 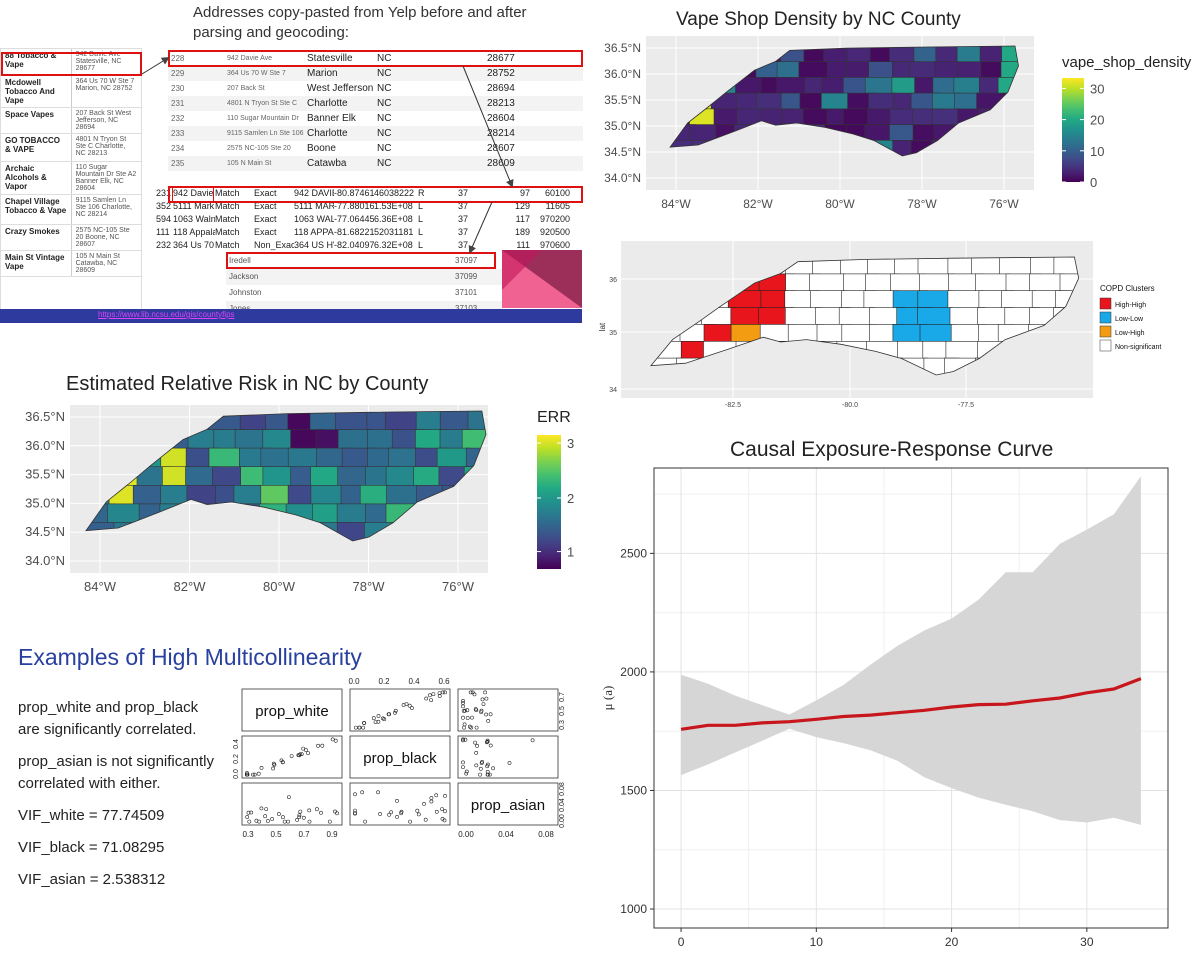 I want to click on lat-tick-label: 35.0°N, so click(x=45, y=502).